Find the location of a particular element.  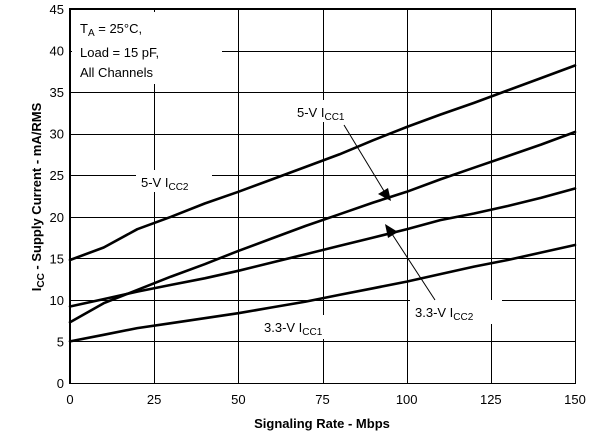

series-label-5v-icc2: 5-V ICC2 is located at coordinates (165, 184).